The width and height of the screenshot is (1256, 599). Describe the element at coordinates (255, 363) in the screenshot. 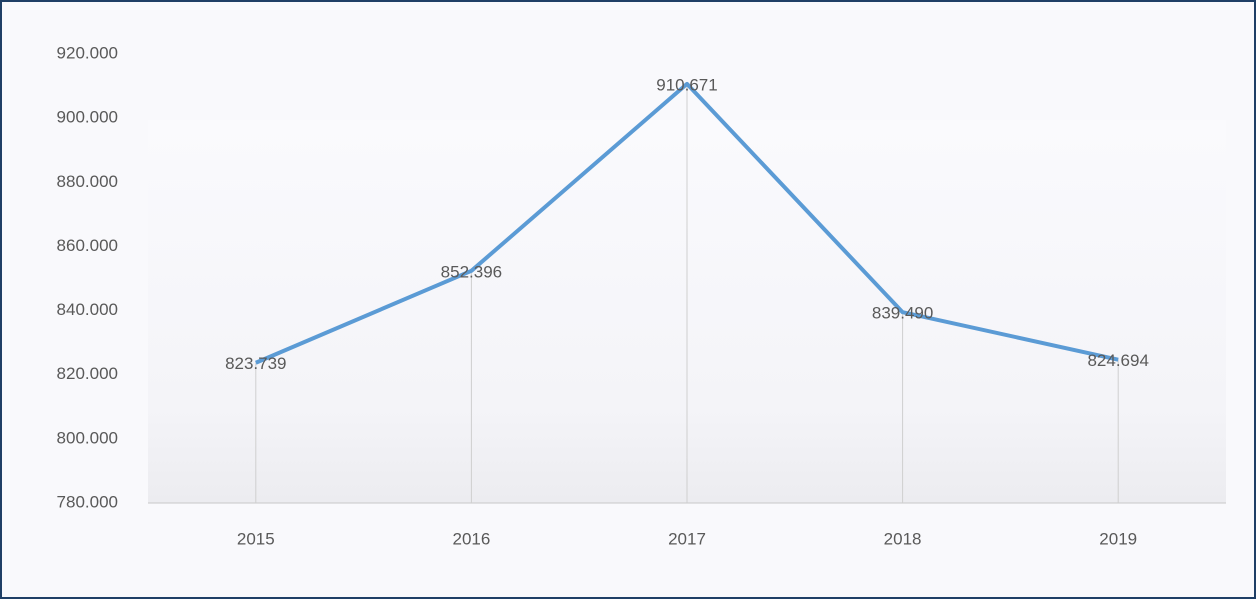

I see `data-label: 823.739` at that location.